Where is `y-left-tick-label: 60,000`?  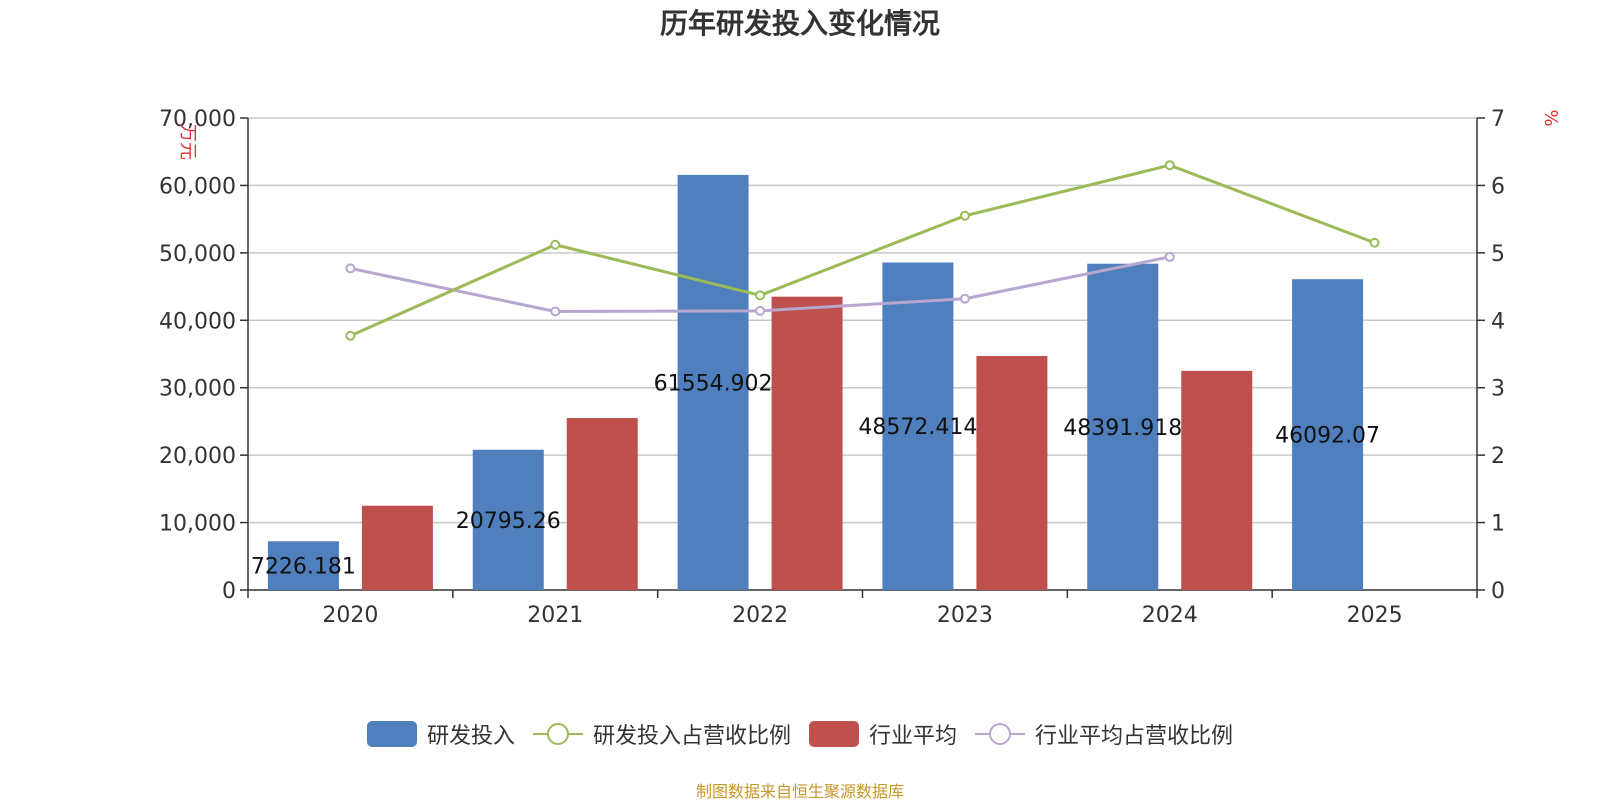 y-left-tick-label: 60,000 is located at coordinates (197, 186).